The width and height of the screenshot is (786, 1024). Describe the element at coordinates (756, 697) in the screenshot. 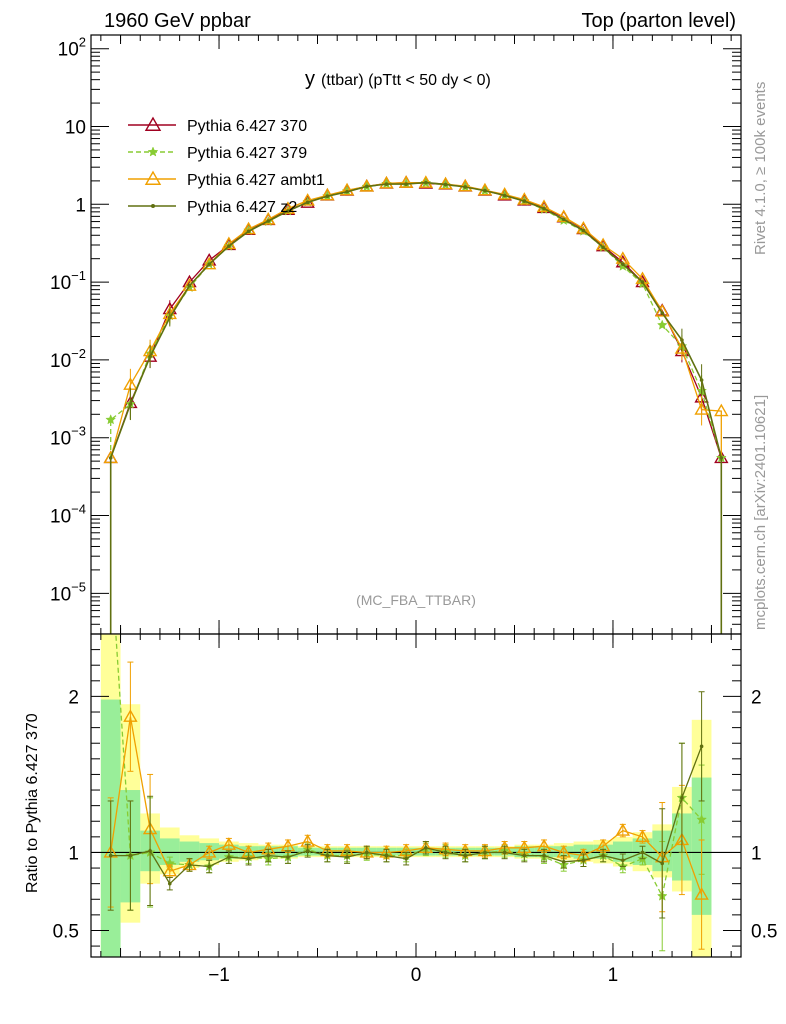

I see `ratio-ytick-label-right: 2` at that location.